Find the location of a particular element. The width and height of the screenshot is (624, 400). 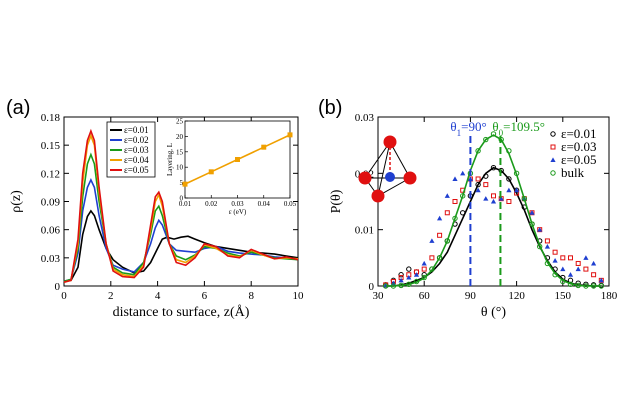

angle-annotation: θ0=109.5° is located at coordinates (518, 128).